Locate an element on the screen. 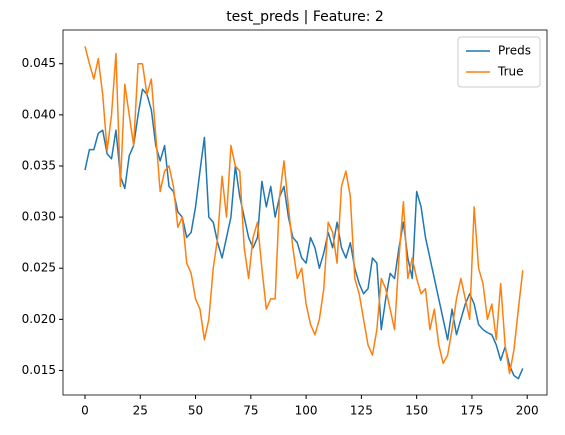  y-tick-label: 0.035 is located at coordinates (39, 165).